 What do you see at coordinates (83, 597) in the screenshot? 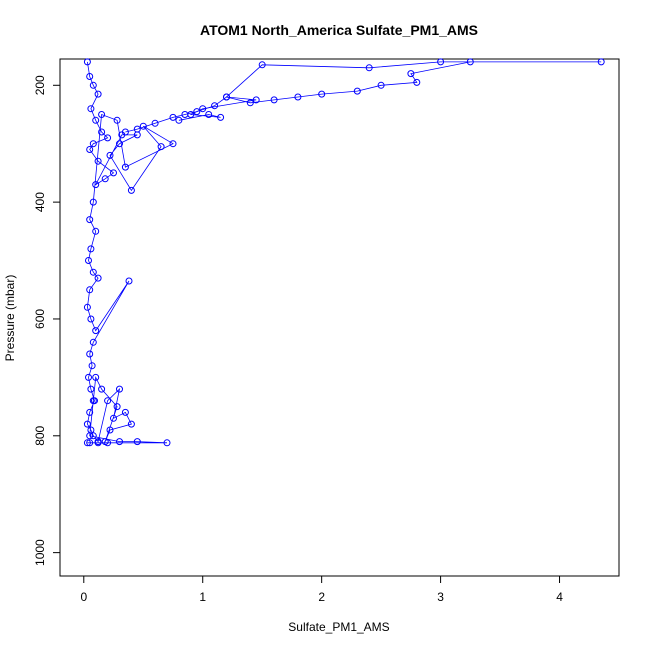
I see `x-tick-label: 0` at bounding box center [83, 597].